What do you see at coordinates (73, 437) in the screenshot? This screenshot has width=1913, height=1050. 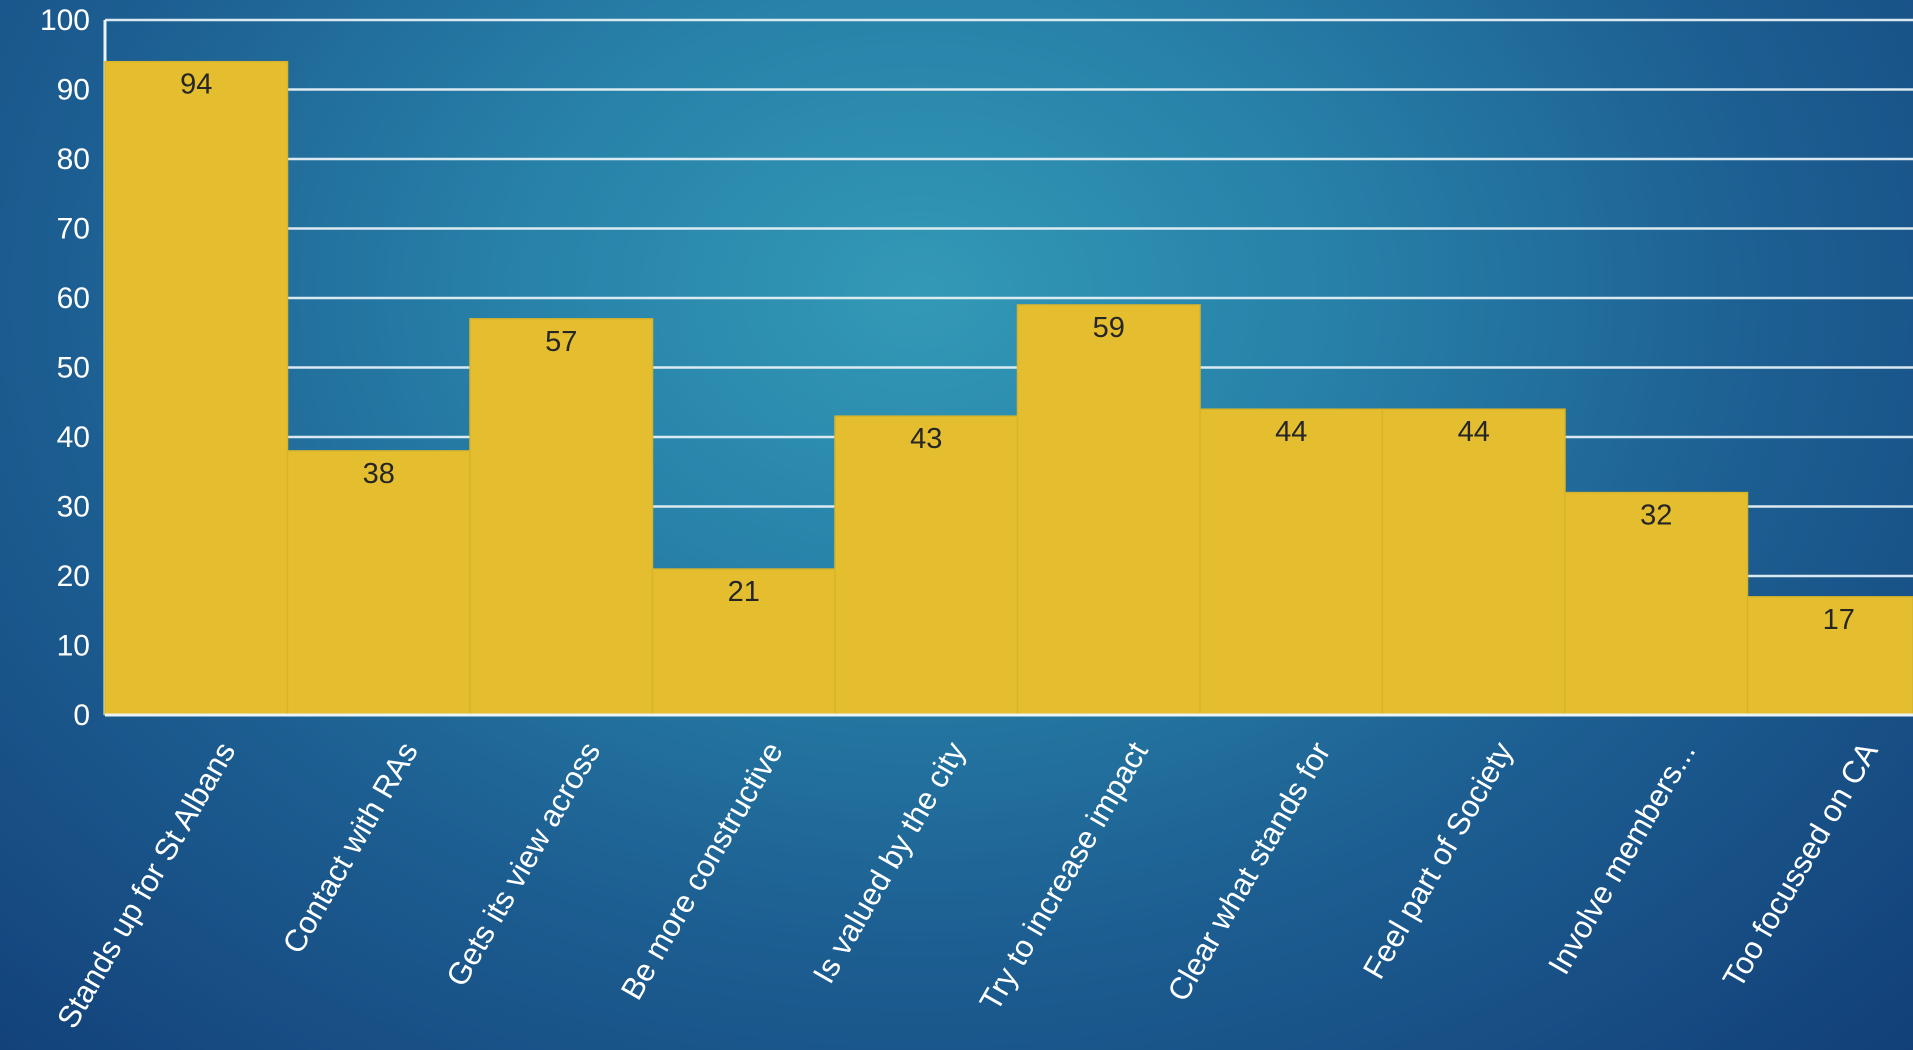 I see `y-tick-label-40: 40` at bounding box center [73, 437].